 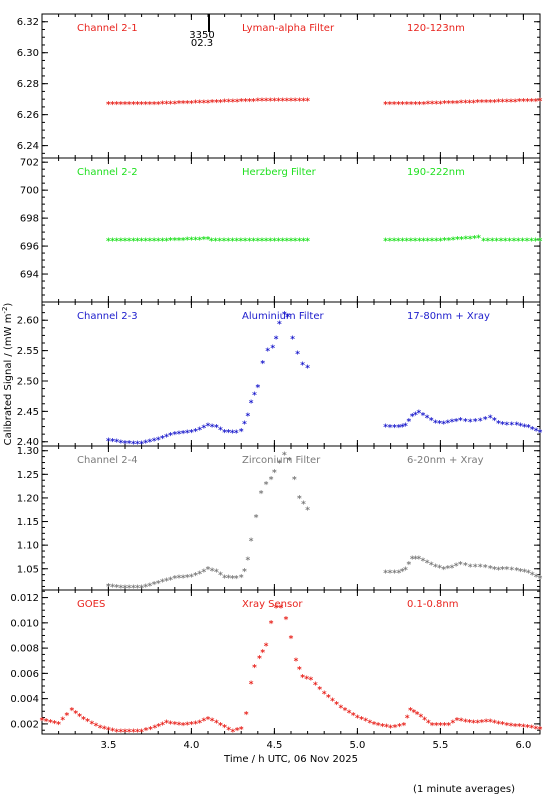 I want to click on y-tick-label: 6.24, so click(x=28, y=146).